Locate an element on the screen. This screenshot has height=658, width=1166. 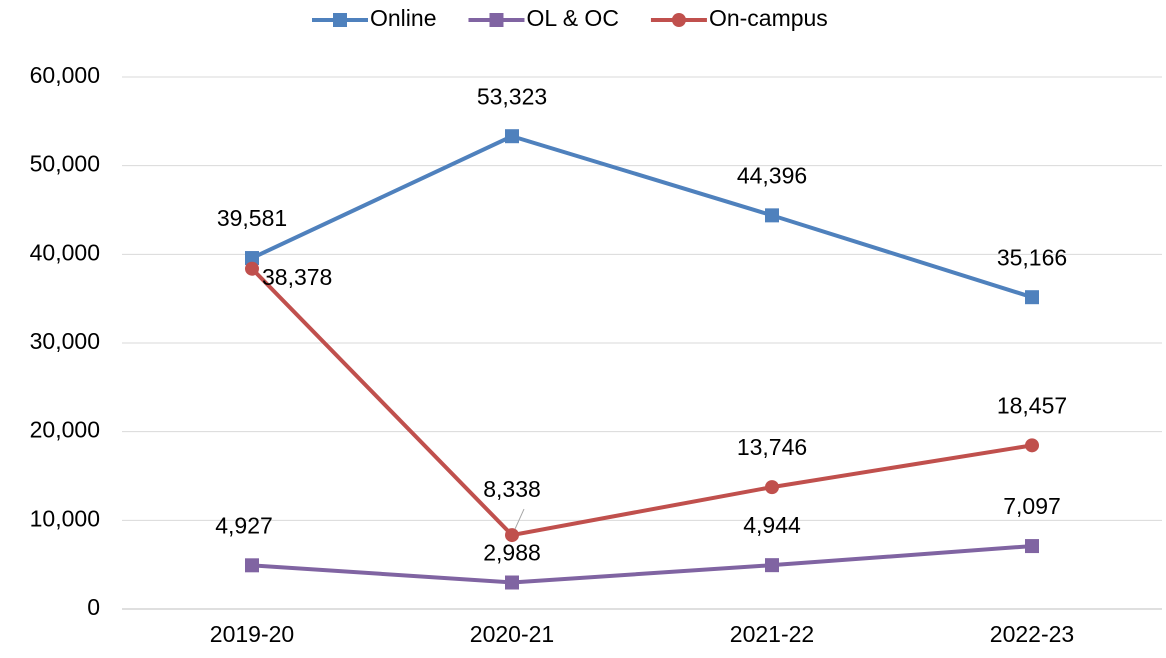
data-label: 7,097 is located at coordinates (1032, 506).